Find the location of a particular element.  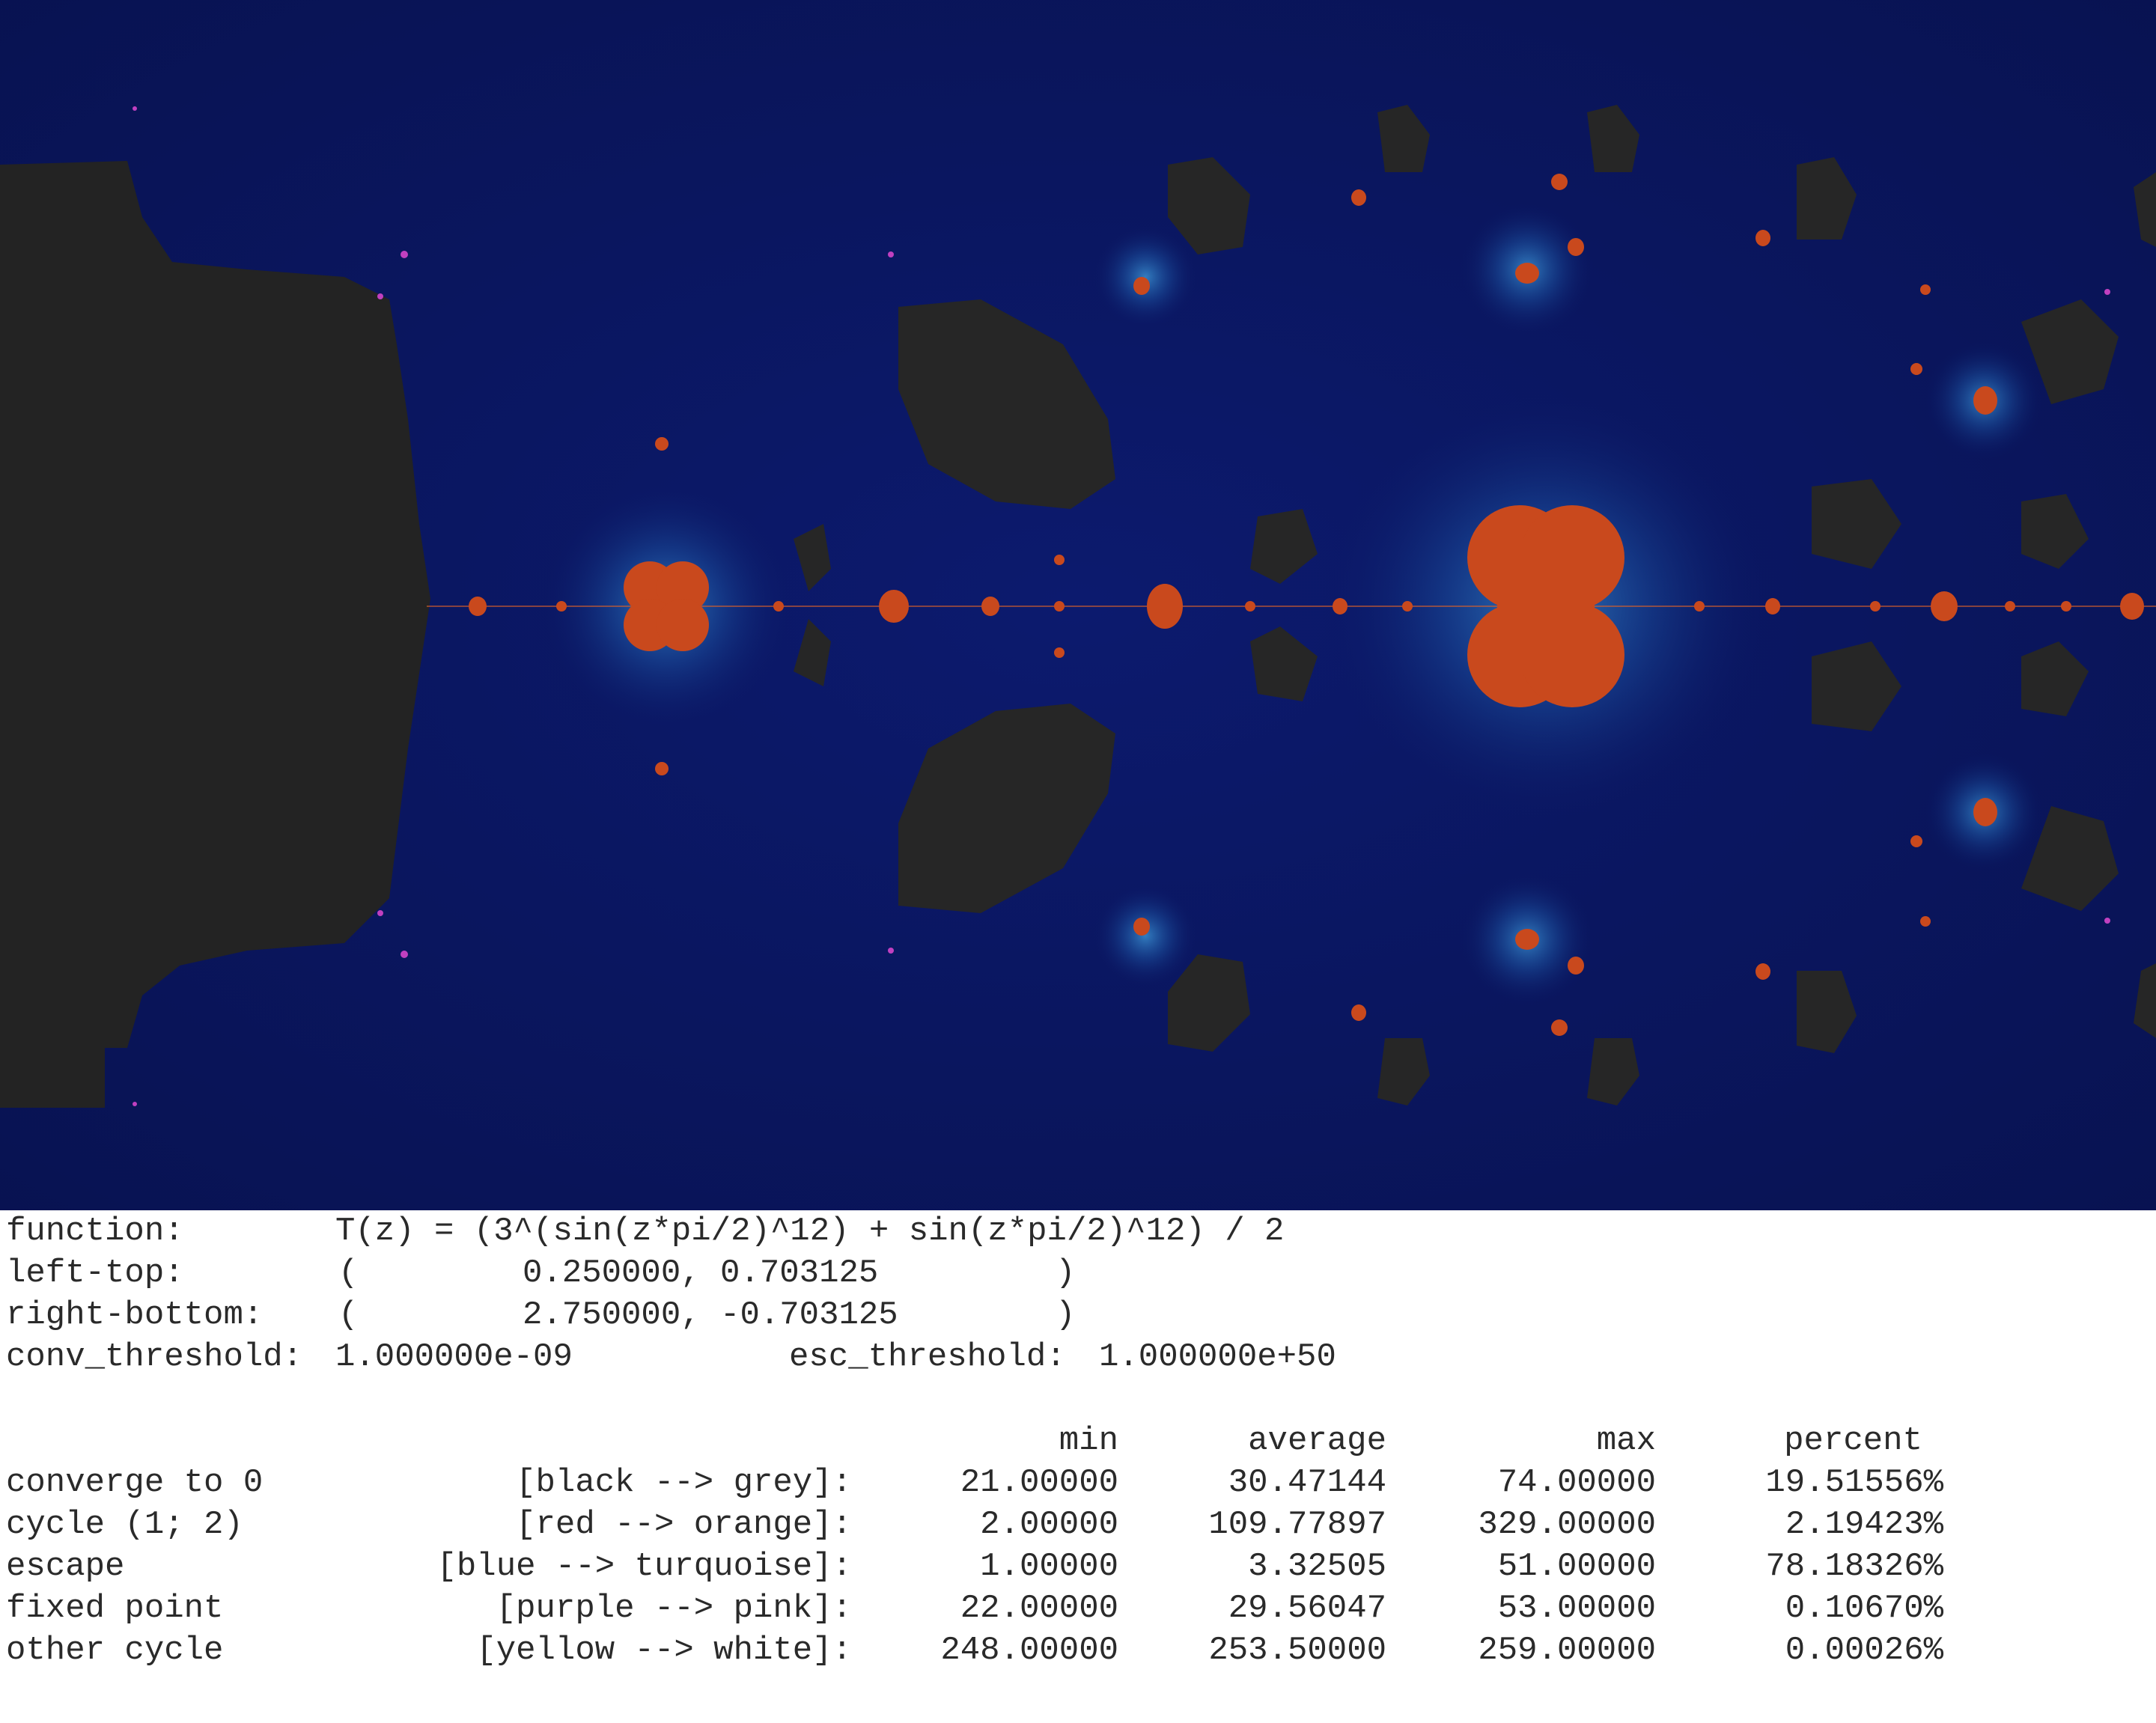

conv-threshold-value: 1.000000e-09 is located at coordinates (454, 1357).